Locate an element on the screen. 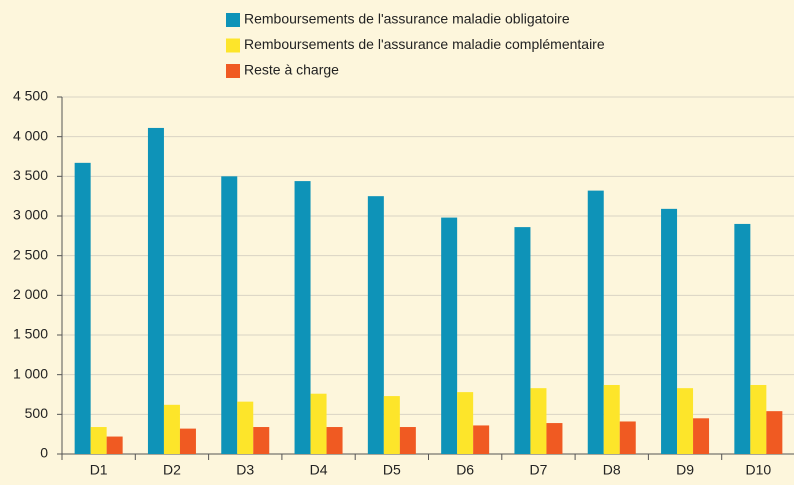 The height and width of the screenshot is (485, 794). legend-label: Reste à charge is located at coordinates (291, 70).